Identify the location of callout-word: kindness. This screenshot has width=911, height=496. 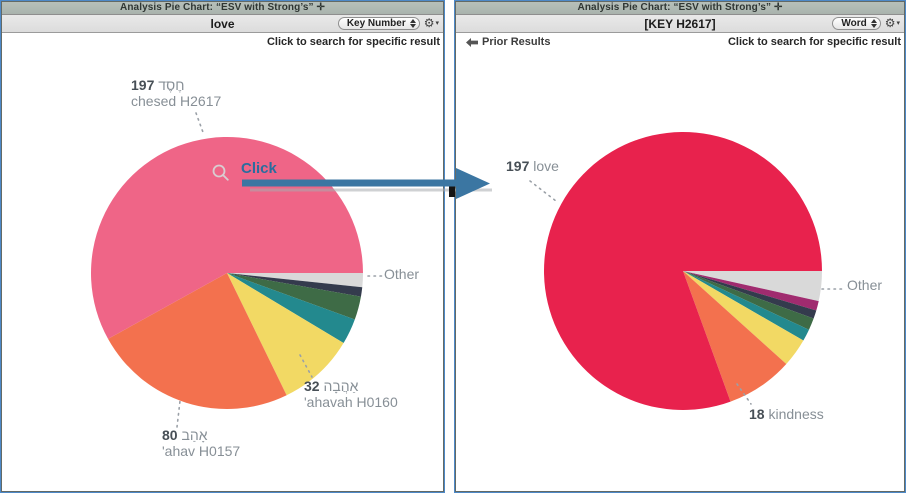
(796, 414).